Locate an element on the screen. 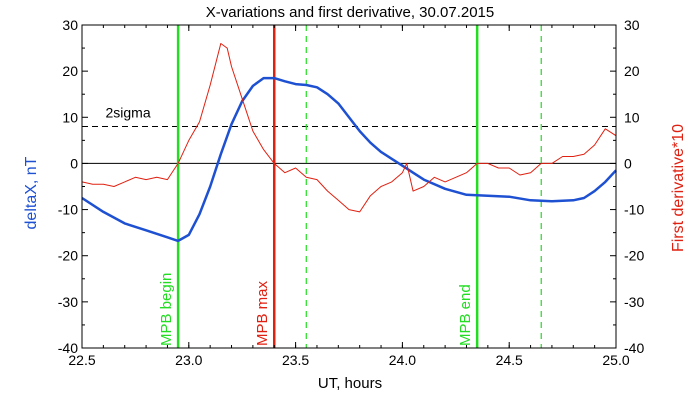 The image size is (700, 400). x-axis-label: UT, hours is located at coordinates (350, 383).